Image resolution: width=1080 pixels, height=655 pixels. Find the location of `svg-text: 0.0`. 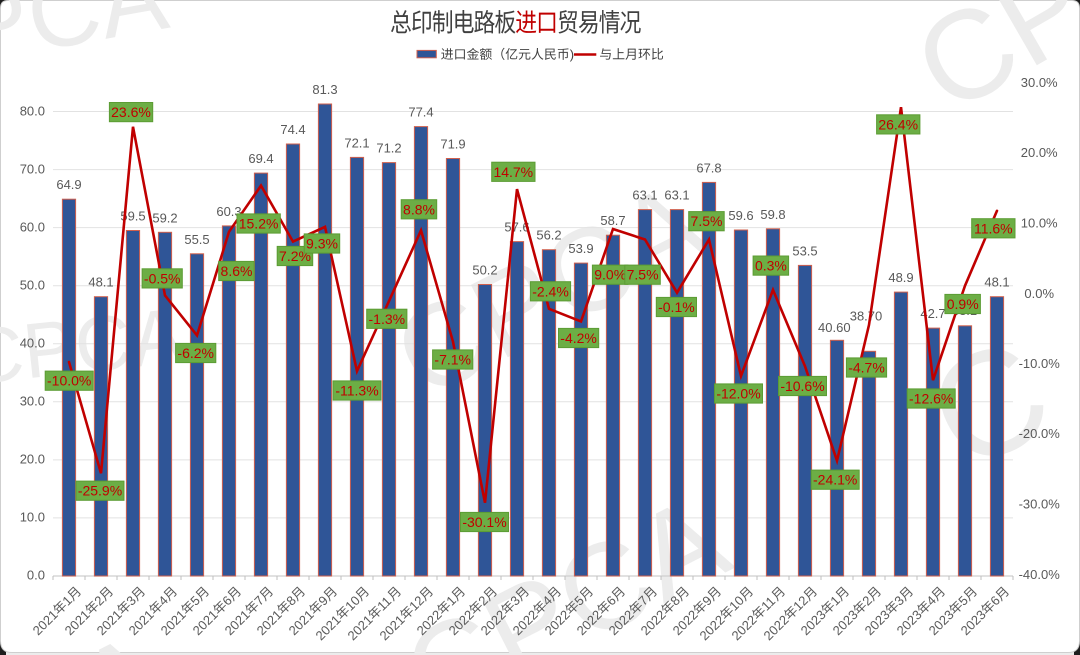

svg-text: 0.0 is located at coordinates (36, 575).